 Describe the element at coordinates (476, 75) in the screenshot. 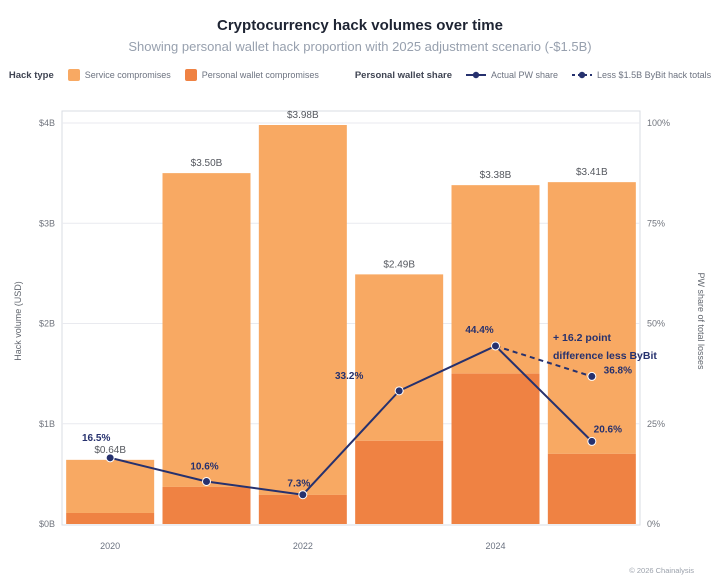

I see `solid-line-marker-icon` at that location.